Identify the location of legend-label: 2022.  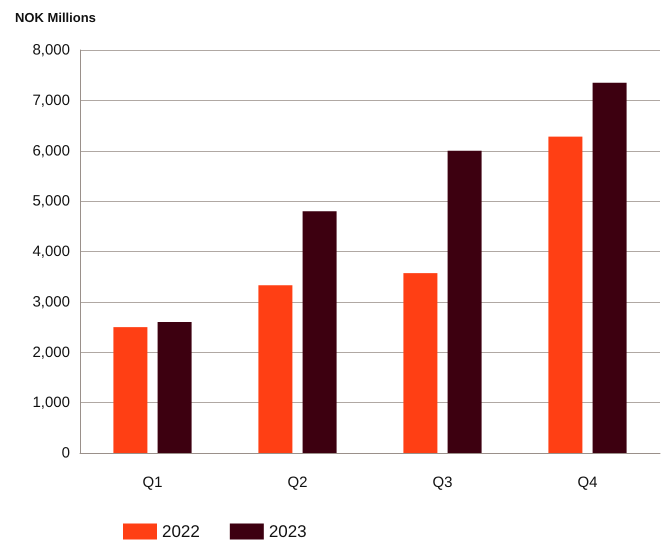
(181, 531).